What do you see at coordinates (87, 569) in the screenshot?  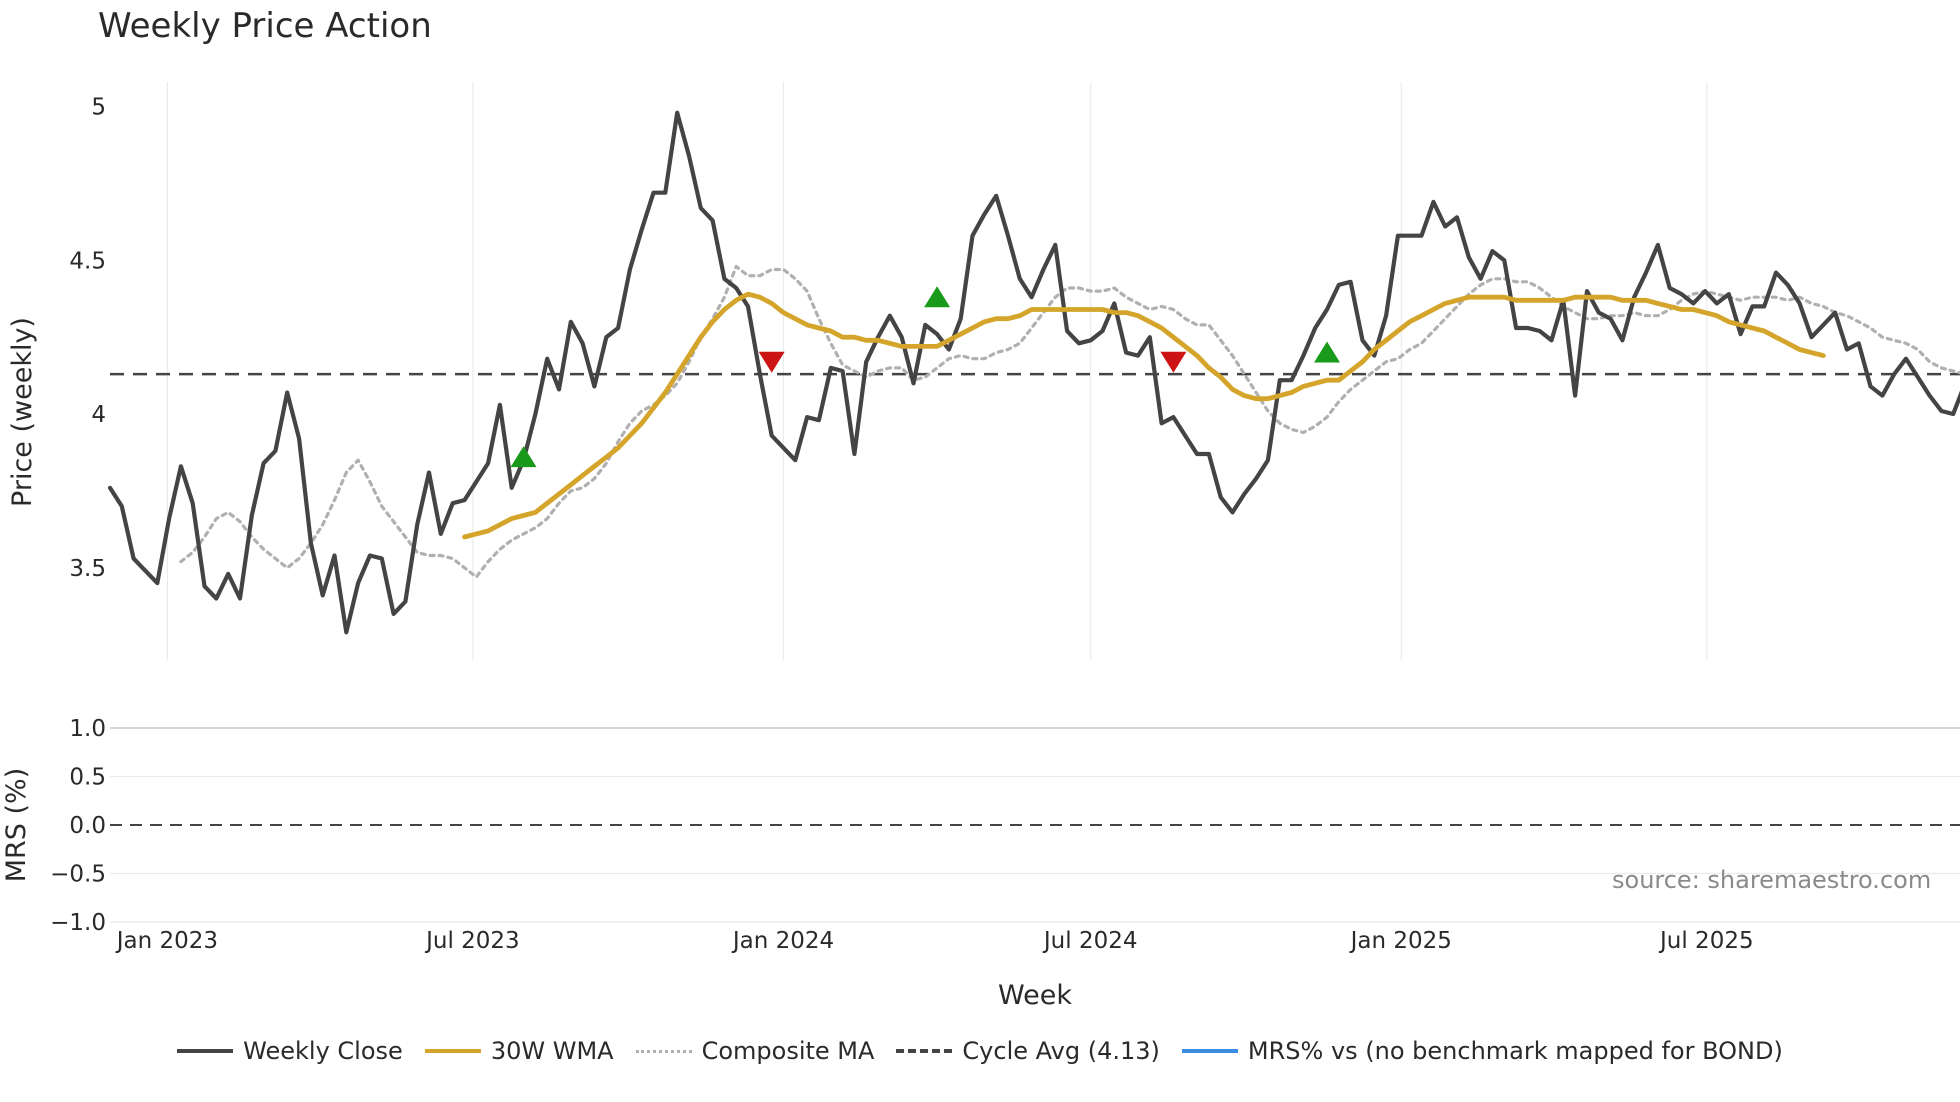 I see `main-ytick-label: 3.5` at bounding box center [87, 569].